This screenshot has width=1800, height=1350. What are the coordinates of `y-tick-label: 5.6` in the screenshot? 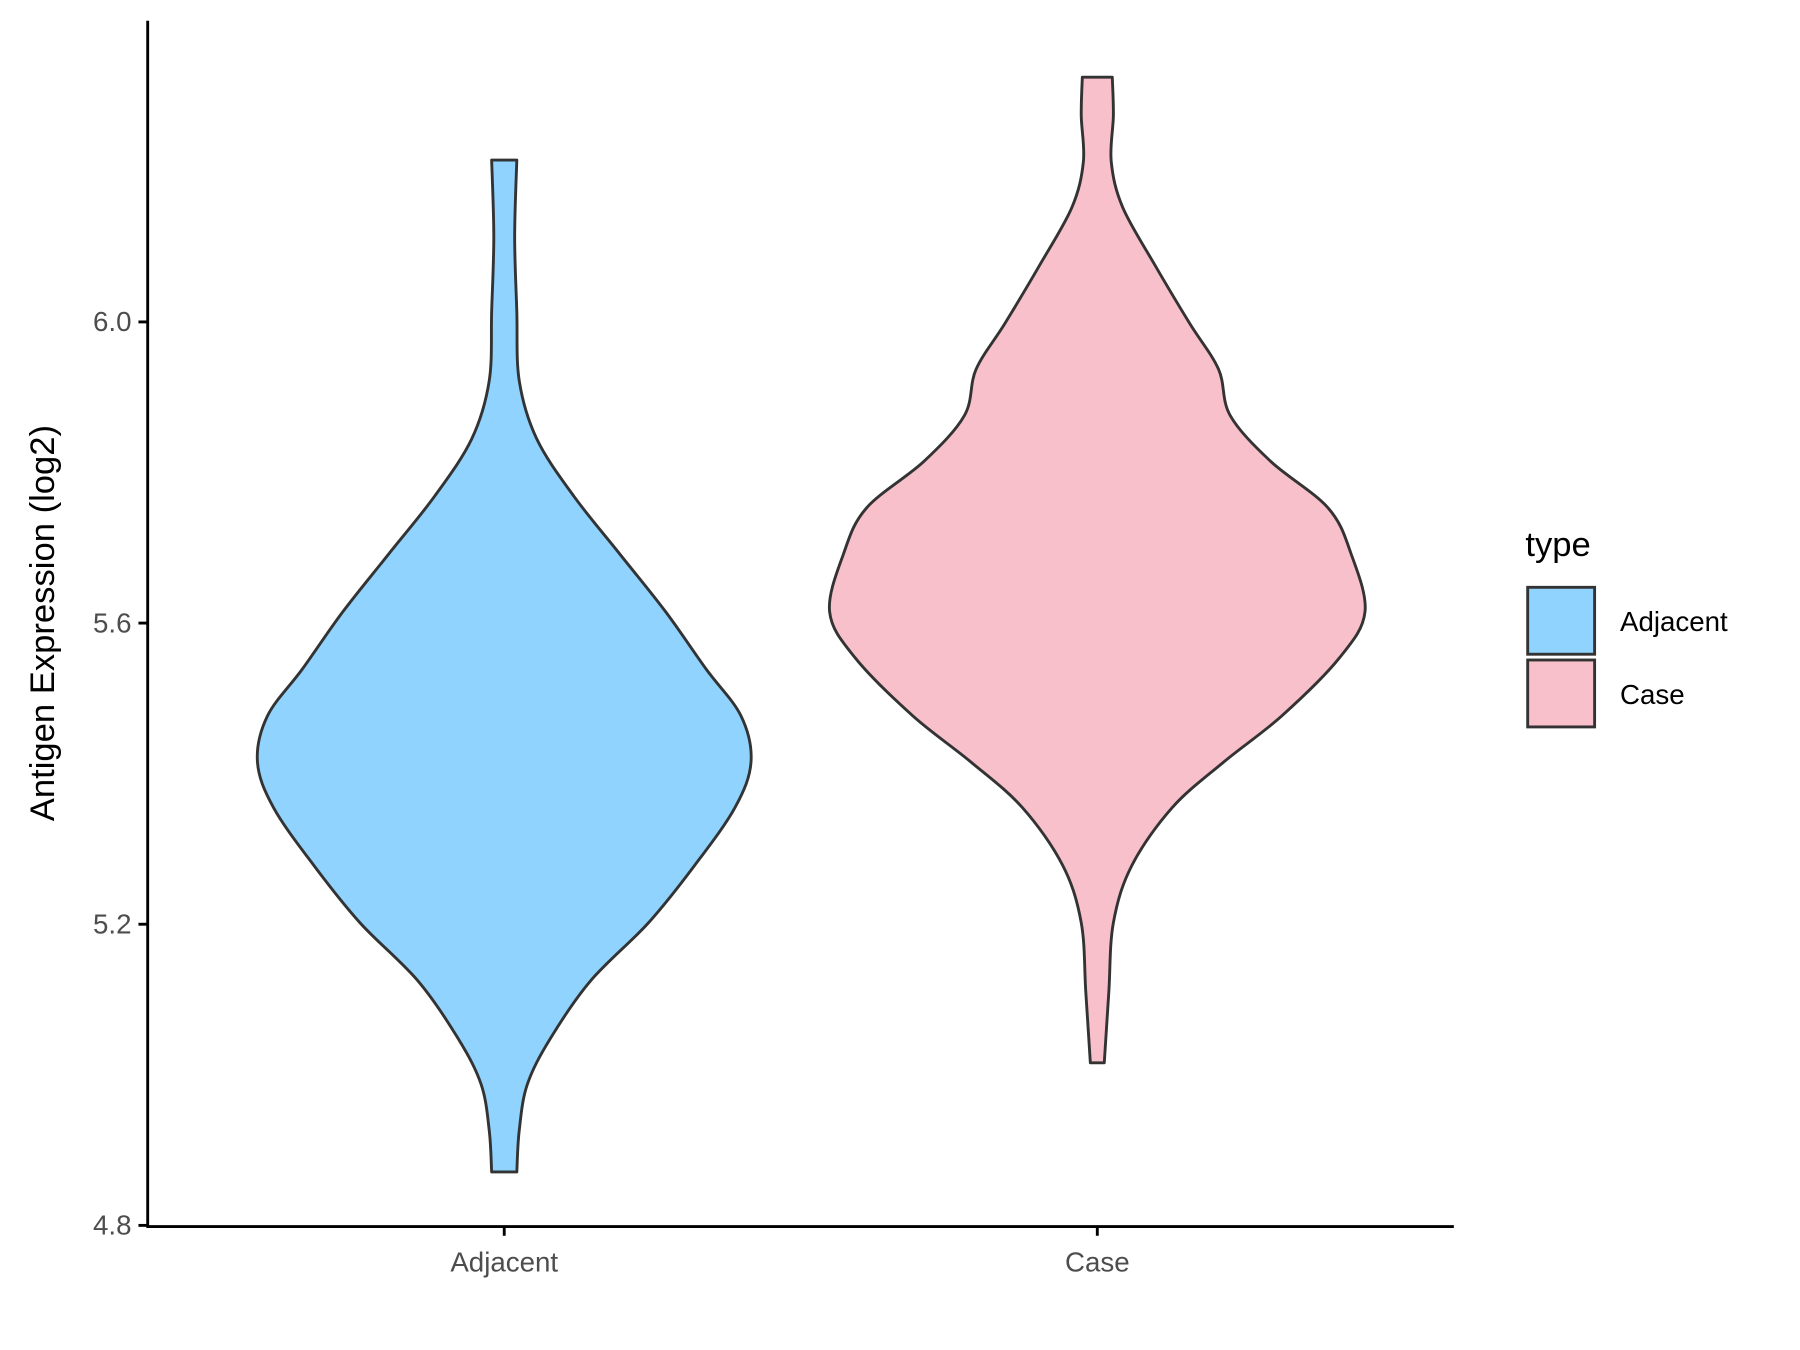 It's located at (112, 622).